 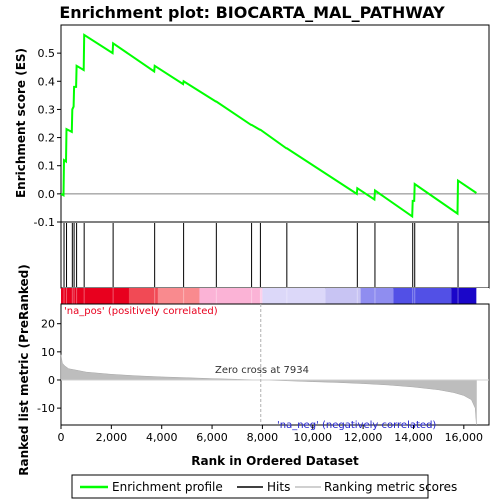 What do you see at coordinates (464, 437) in the screenshot?
I see `x-tick-label: 16,000` at bounding box center [464, 437].